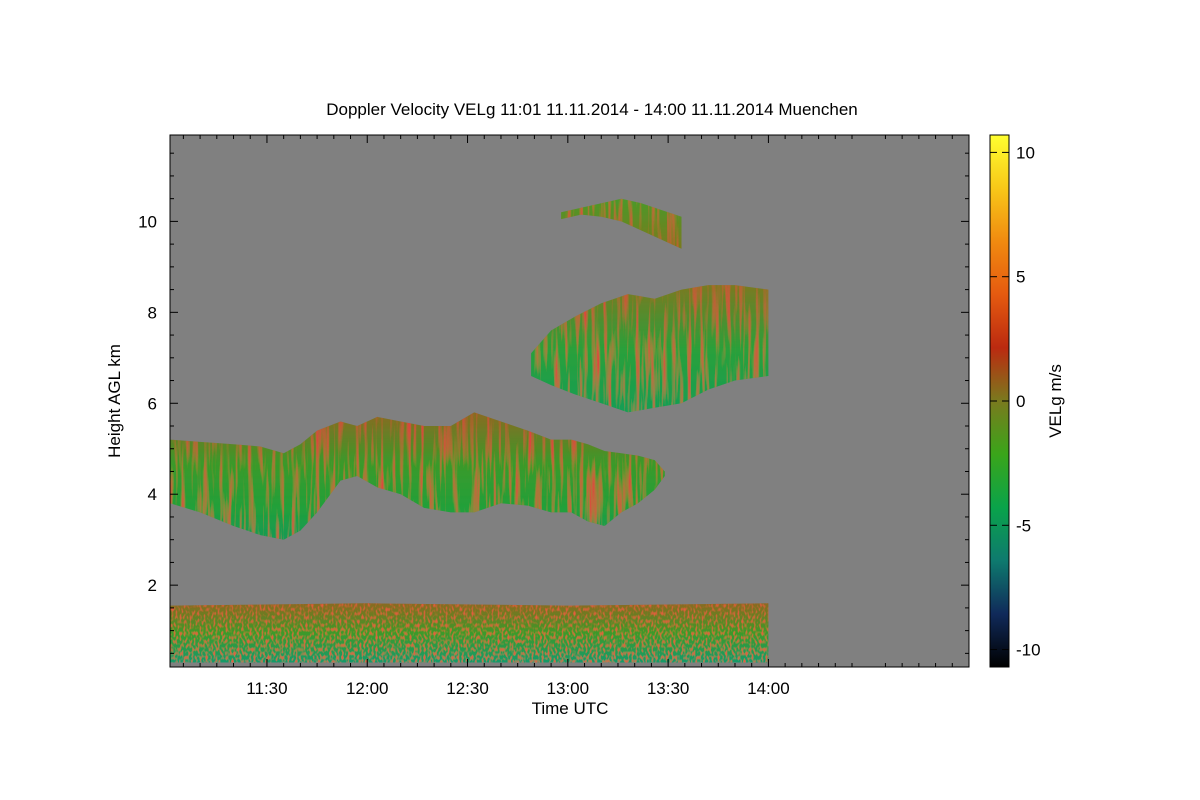 This screenshot has width=1200, height=800. Describe the element at coordinates (1020, 277) in the screenshot. I see `colorbar-tick-label: 5` at that location.